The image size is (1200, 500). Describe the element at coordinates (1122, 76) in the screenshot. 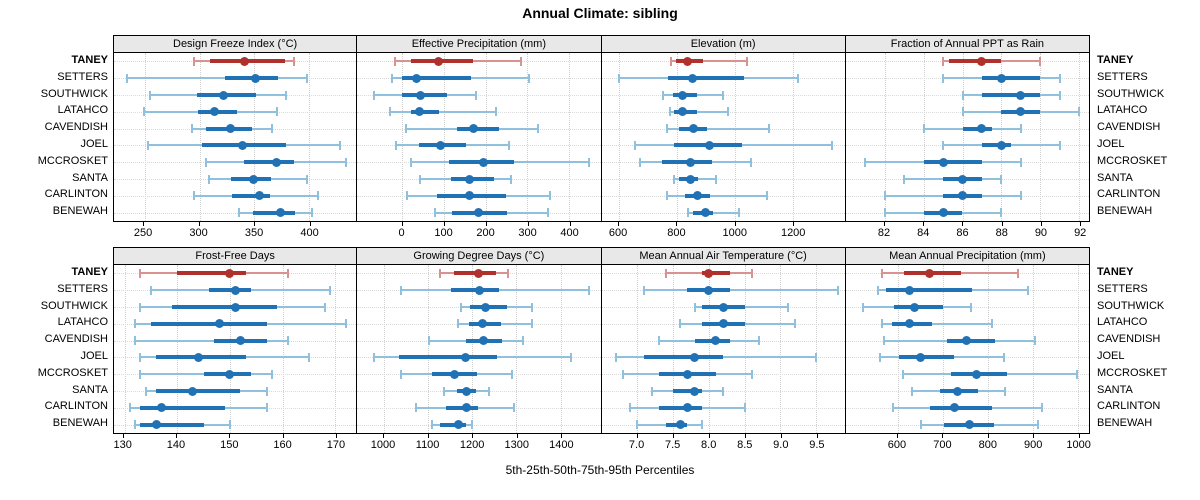

I see `row-label-setters: SETTERS` at that location.